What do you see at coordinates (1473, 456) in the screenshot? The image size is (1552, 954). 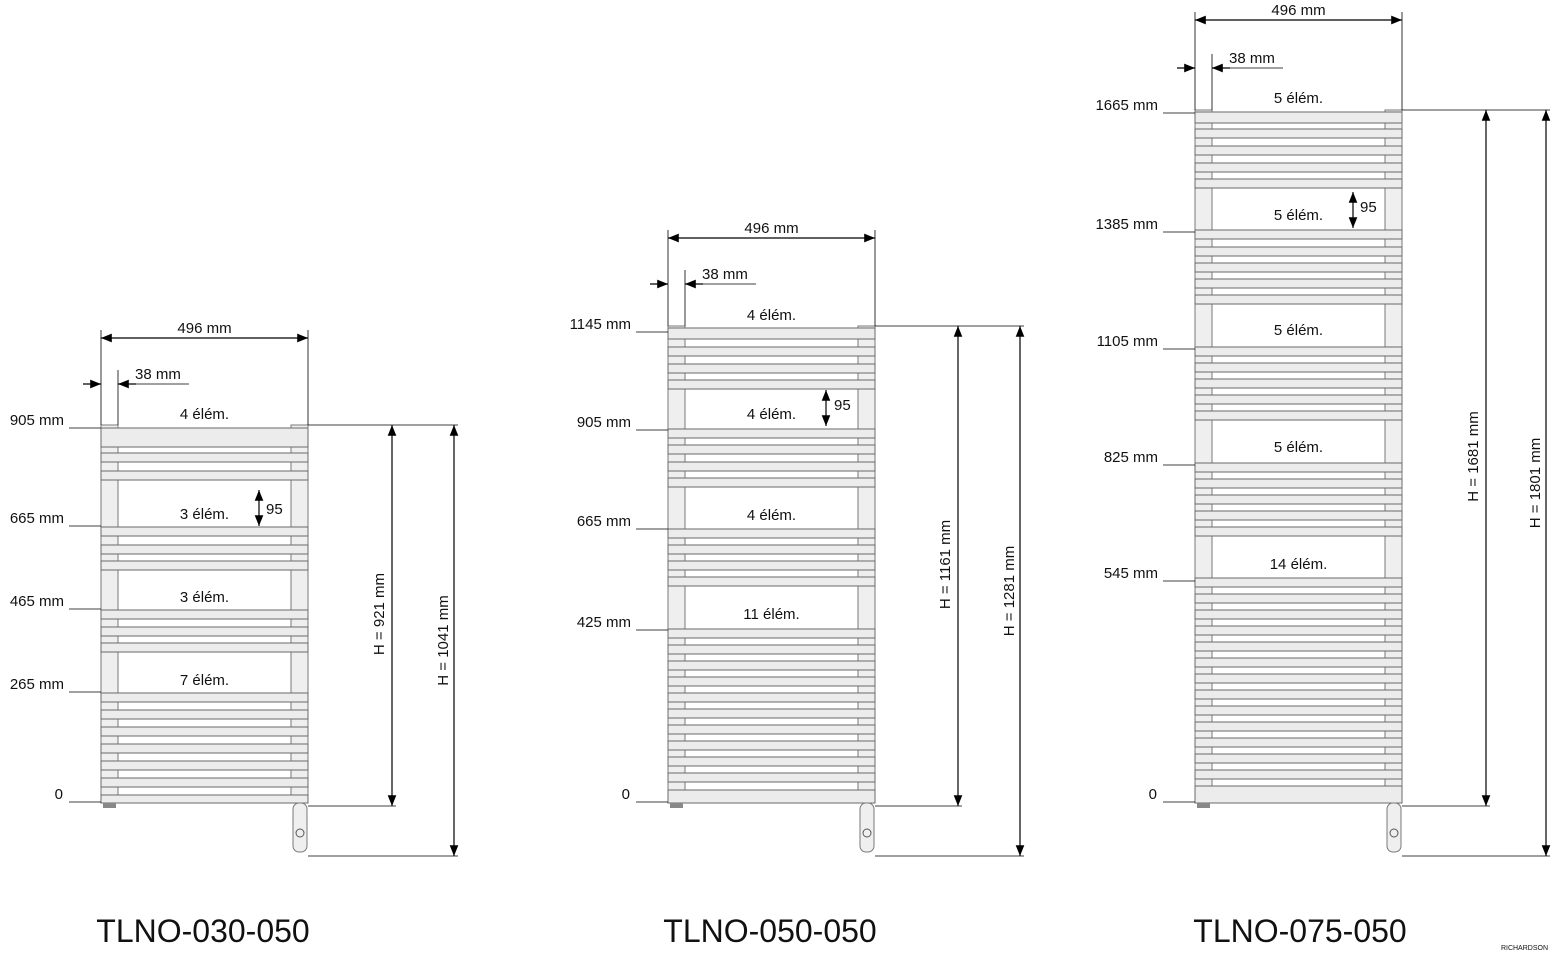 I see `height-label: H = 1681 mm` at bounding box center [1473, 456].